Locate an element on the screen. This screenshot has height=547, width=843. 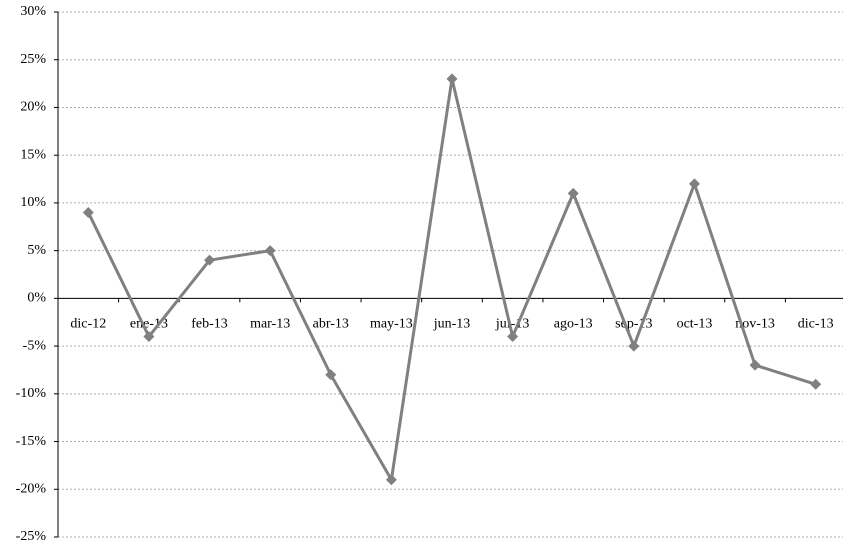
y-tick-label: 5% is located at coordinates (36, 250).